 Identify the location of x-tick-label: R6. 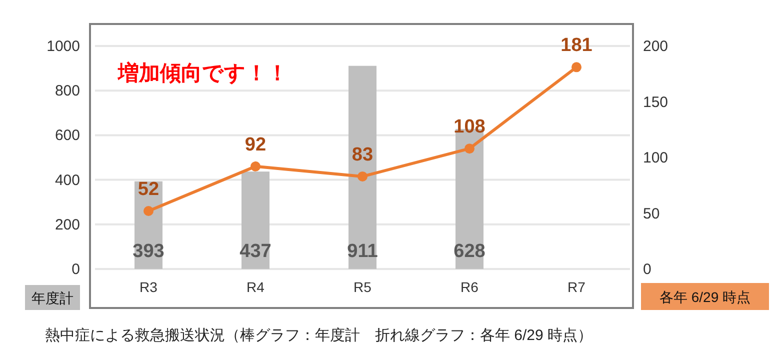
(469, 287).